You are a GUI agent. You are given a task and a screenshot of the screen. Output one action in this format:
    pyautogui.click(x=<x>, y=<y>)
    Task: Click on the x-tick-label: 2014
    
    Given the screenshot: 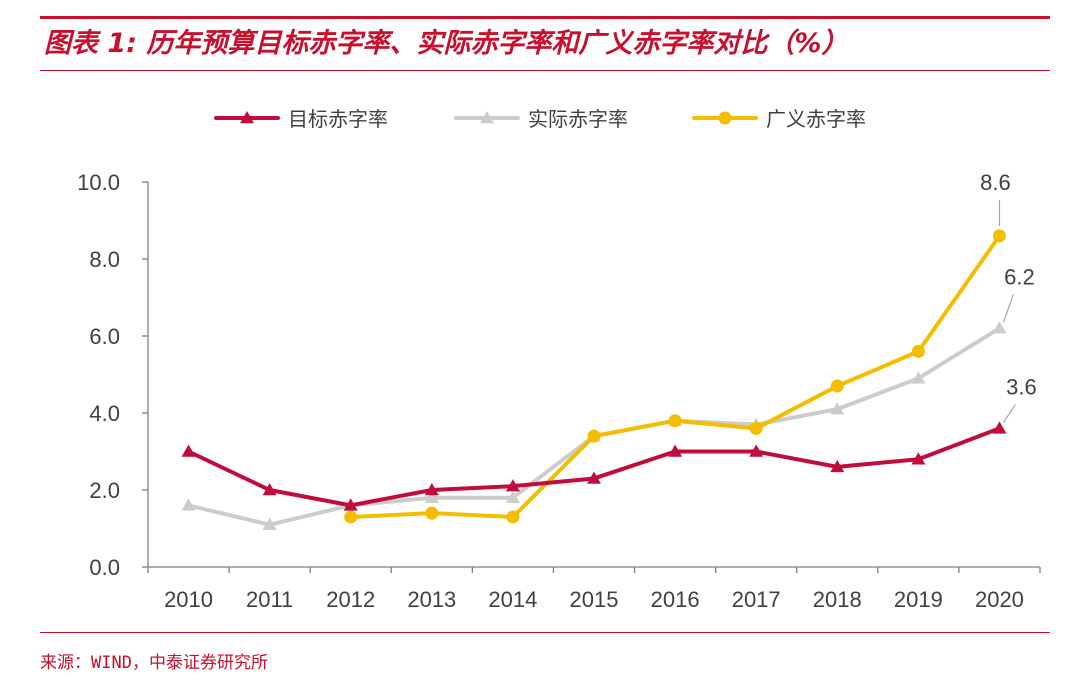 What is the action you would take?
    pyautogui.click(x=512, y=599)
    